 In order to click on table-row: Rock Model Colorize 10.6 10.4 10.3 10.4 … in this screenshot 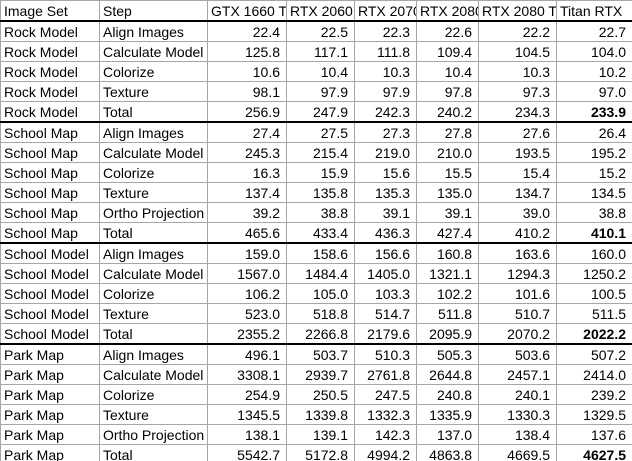, I will do `click(316, 71)`.